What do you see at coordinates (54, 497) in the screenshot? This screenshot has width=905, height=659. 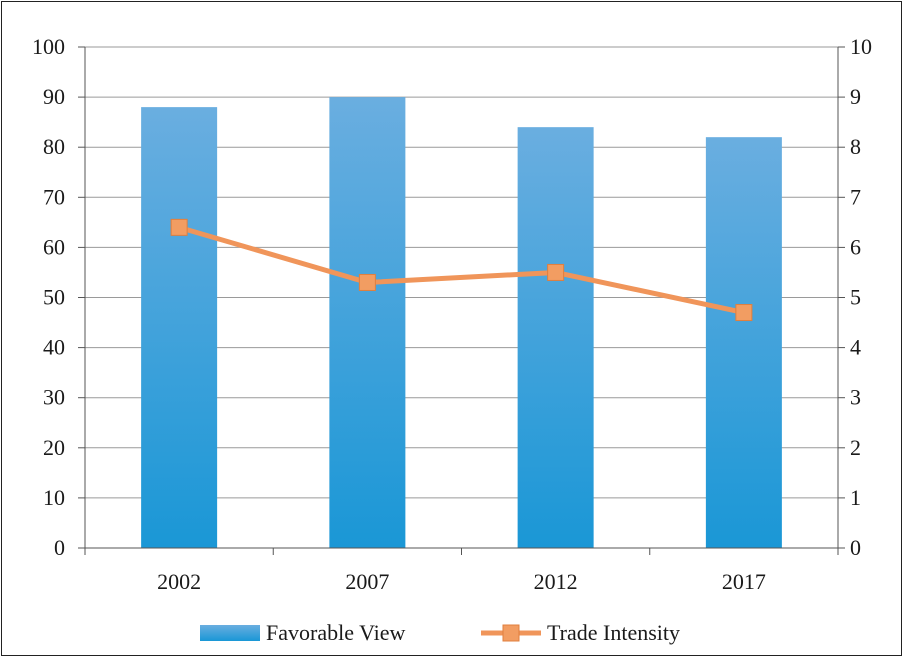 I see `left-tick-label: 10` at bounding box center [54, 497].